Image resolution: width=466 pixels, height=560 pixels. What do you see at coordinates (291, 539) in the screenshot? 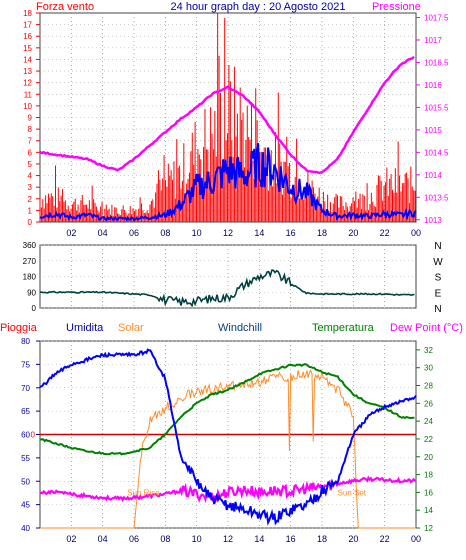
I see `bottom-x-tick-label: 16` at bounding box center [291, 539].